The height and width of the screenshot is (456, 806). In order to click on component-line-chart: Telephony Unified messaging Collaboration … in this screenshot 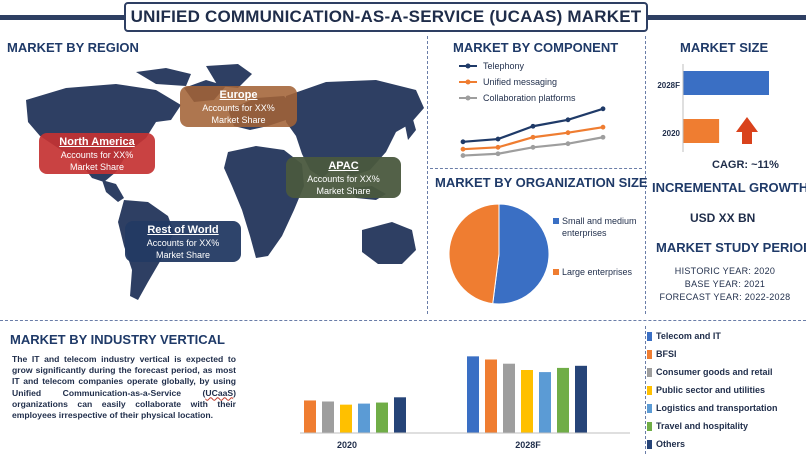, I will do `click(532, 109)`.